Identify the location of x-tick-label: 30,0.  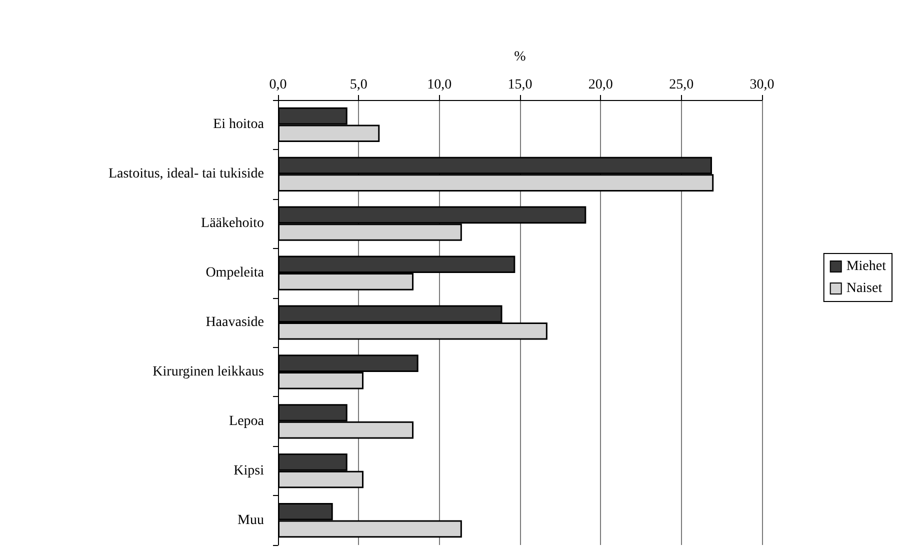
(762, 85).